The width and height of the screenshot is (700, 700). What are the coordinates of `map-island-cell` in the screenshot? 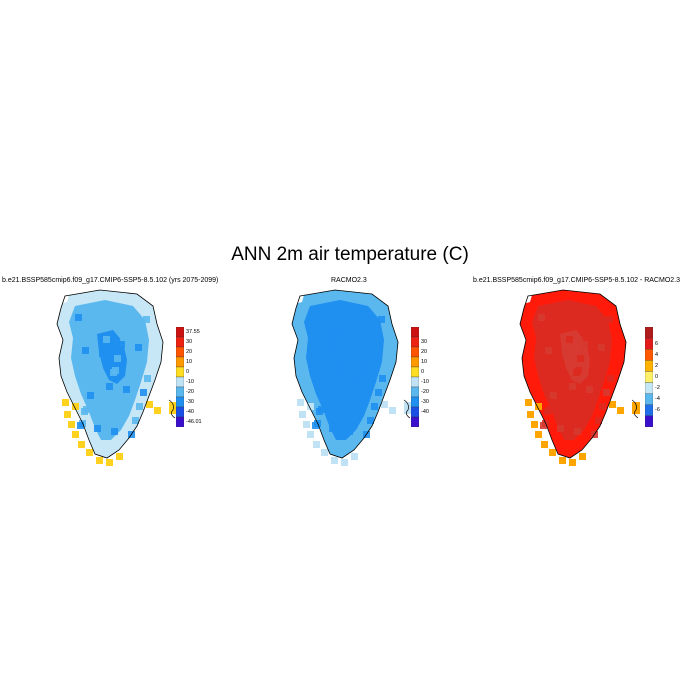 It's located at (173, 408).